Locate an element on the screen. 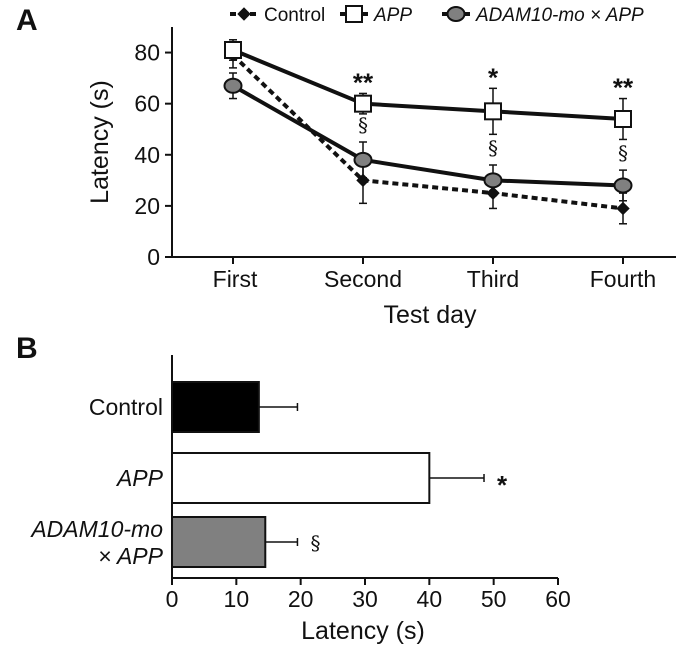 The height and width of the screenshot is (647, 700). panel-a-y-axis-title: Latency (s) is located at coordinates (100, 142).